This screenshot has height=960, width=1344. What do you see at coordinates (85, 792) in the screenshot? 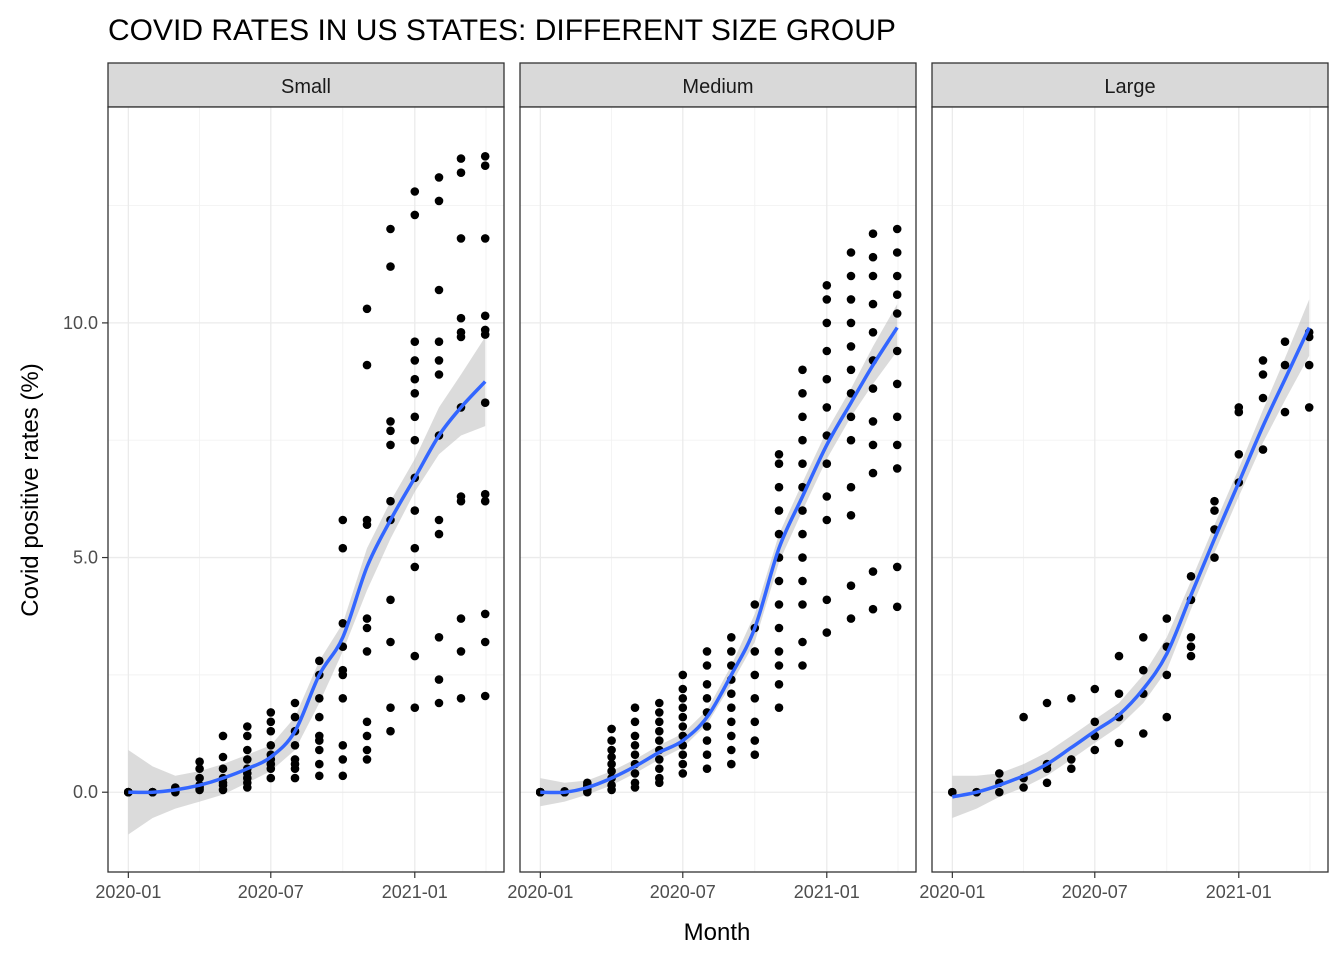
I see `y-tick-label: 0.0` at bounding box center [85, 792].